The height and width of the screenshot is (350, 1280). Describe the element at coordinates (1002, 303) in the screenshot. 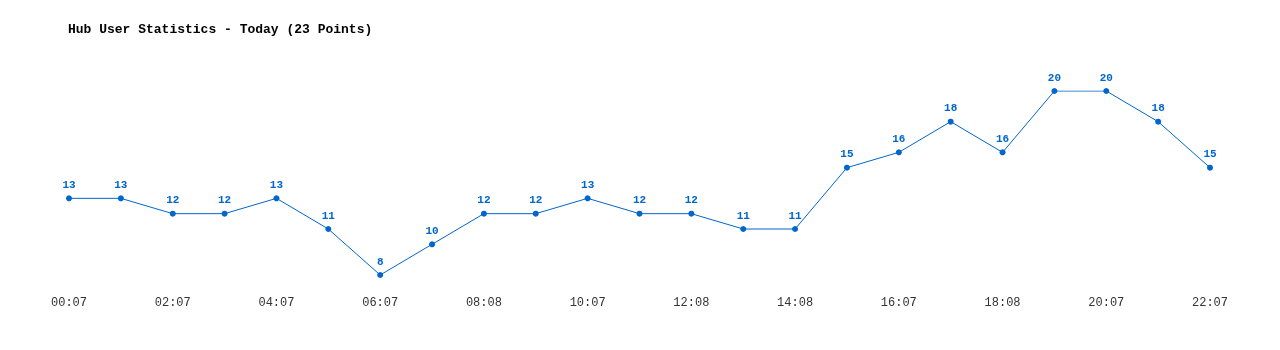

I see `x-tick-label: 18:08` at that location.